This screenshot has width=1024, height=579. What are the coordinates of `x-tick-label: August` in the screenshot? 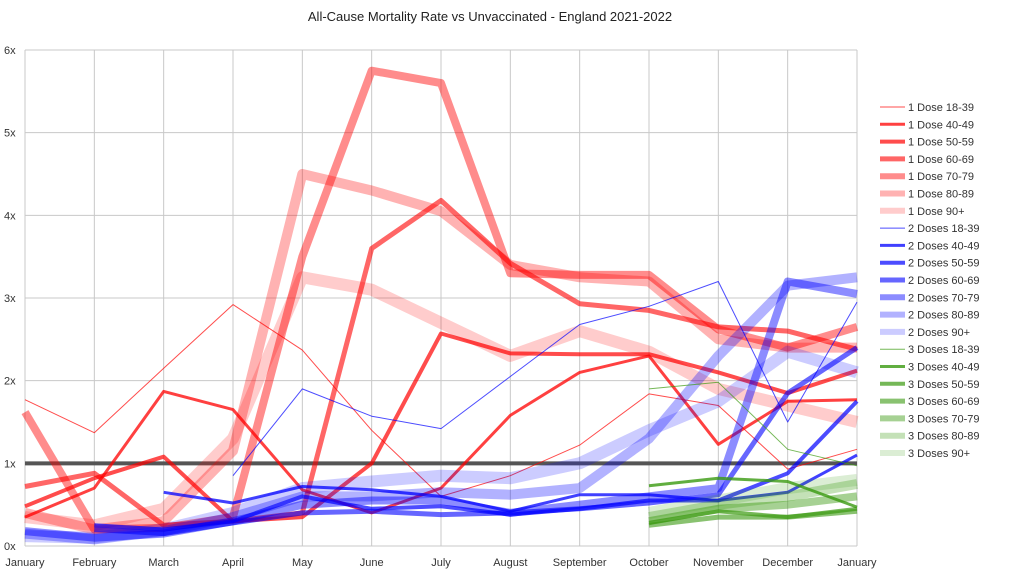 It's located at (510, 563).